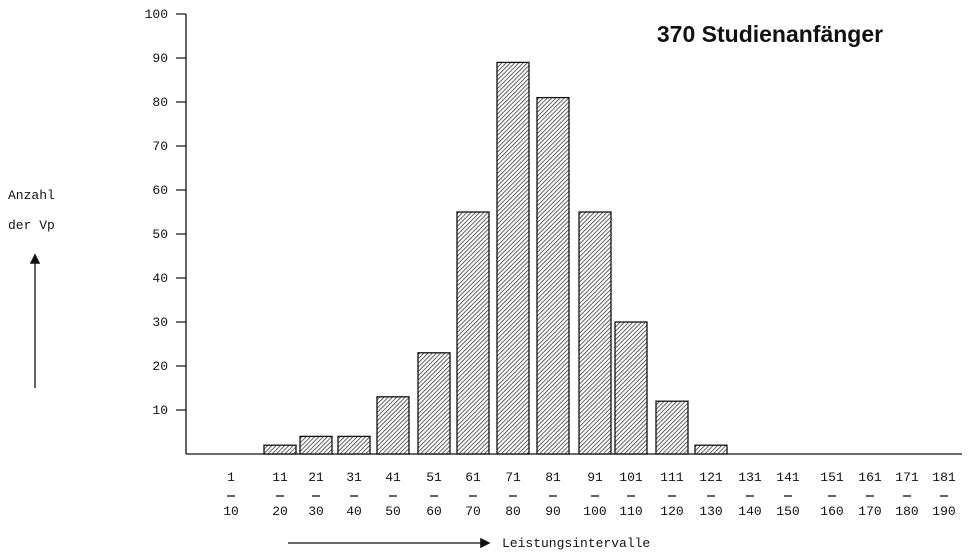 Image resolution: width=970 pixels, height=555 pixels. What do you see at coordinates (788, 477) in the screenshot?
I see `x-tick-label-low: 141` at bounding box center [788, 477].